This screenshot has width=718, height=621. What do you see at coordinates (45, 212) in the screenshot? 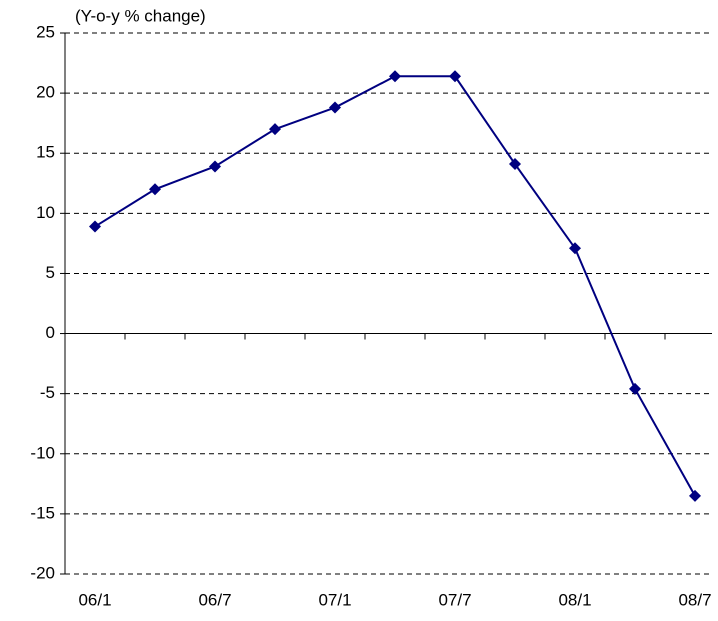
I see `y-tick-label: 10` at bounding box center [45, 212].